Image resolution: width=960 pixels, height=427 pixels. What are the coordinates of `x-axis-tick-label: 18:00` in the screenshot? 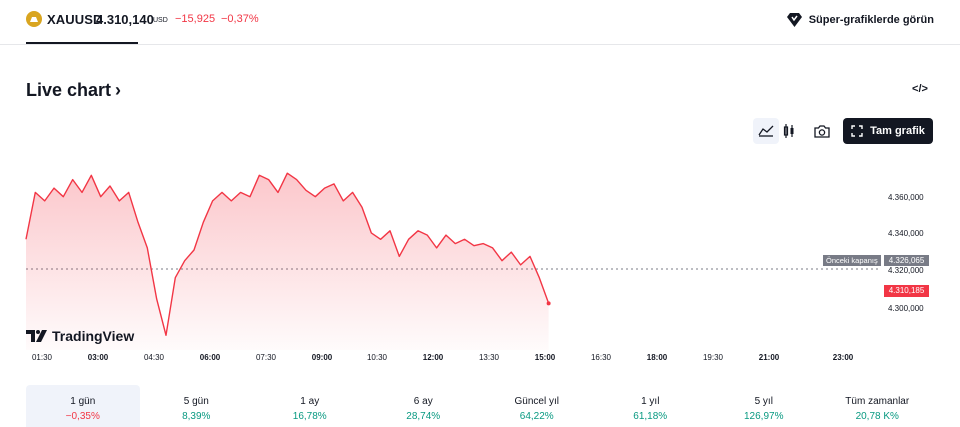 It's located at (657, 357).